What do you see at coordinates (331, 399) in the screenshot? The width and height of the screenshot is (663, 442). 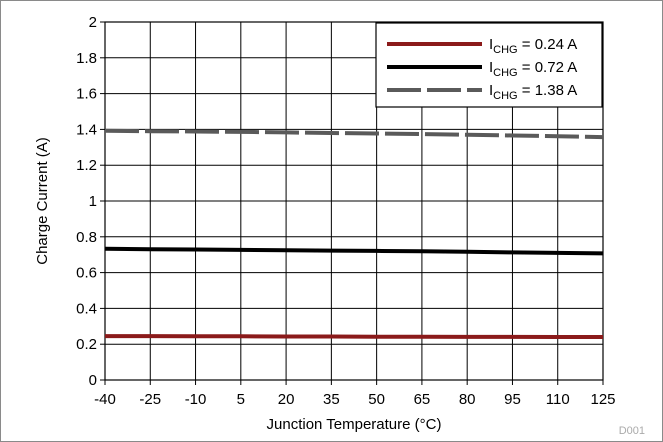 I see `x-tick-label: 35` at bounding box center [331, 399].